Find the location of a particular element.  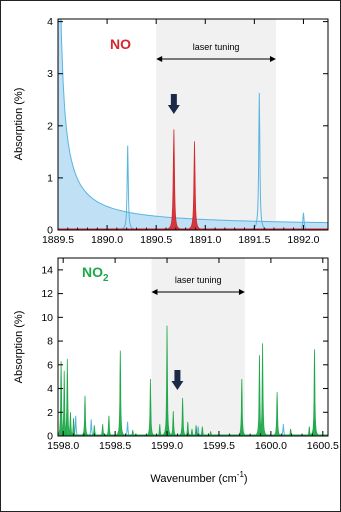

x-tick-label: 1892.0 is located at coordinates (303, 240).